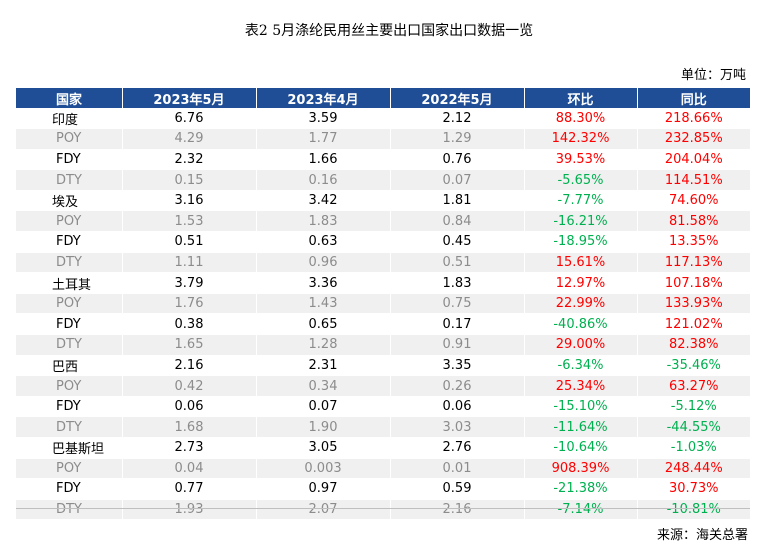  Describe the element at coordinates (188, 427) in the screenshot. I see `cell-2023-may: 1.68` at that location.